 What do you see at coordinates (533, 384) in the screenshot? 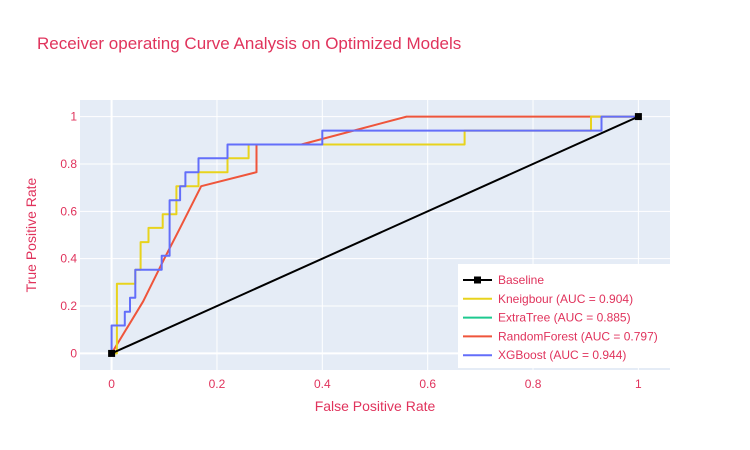
I see `x-tick-label: 0.8` at bounding box center [533, 384].